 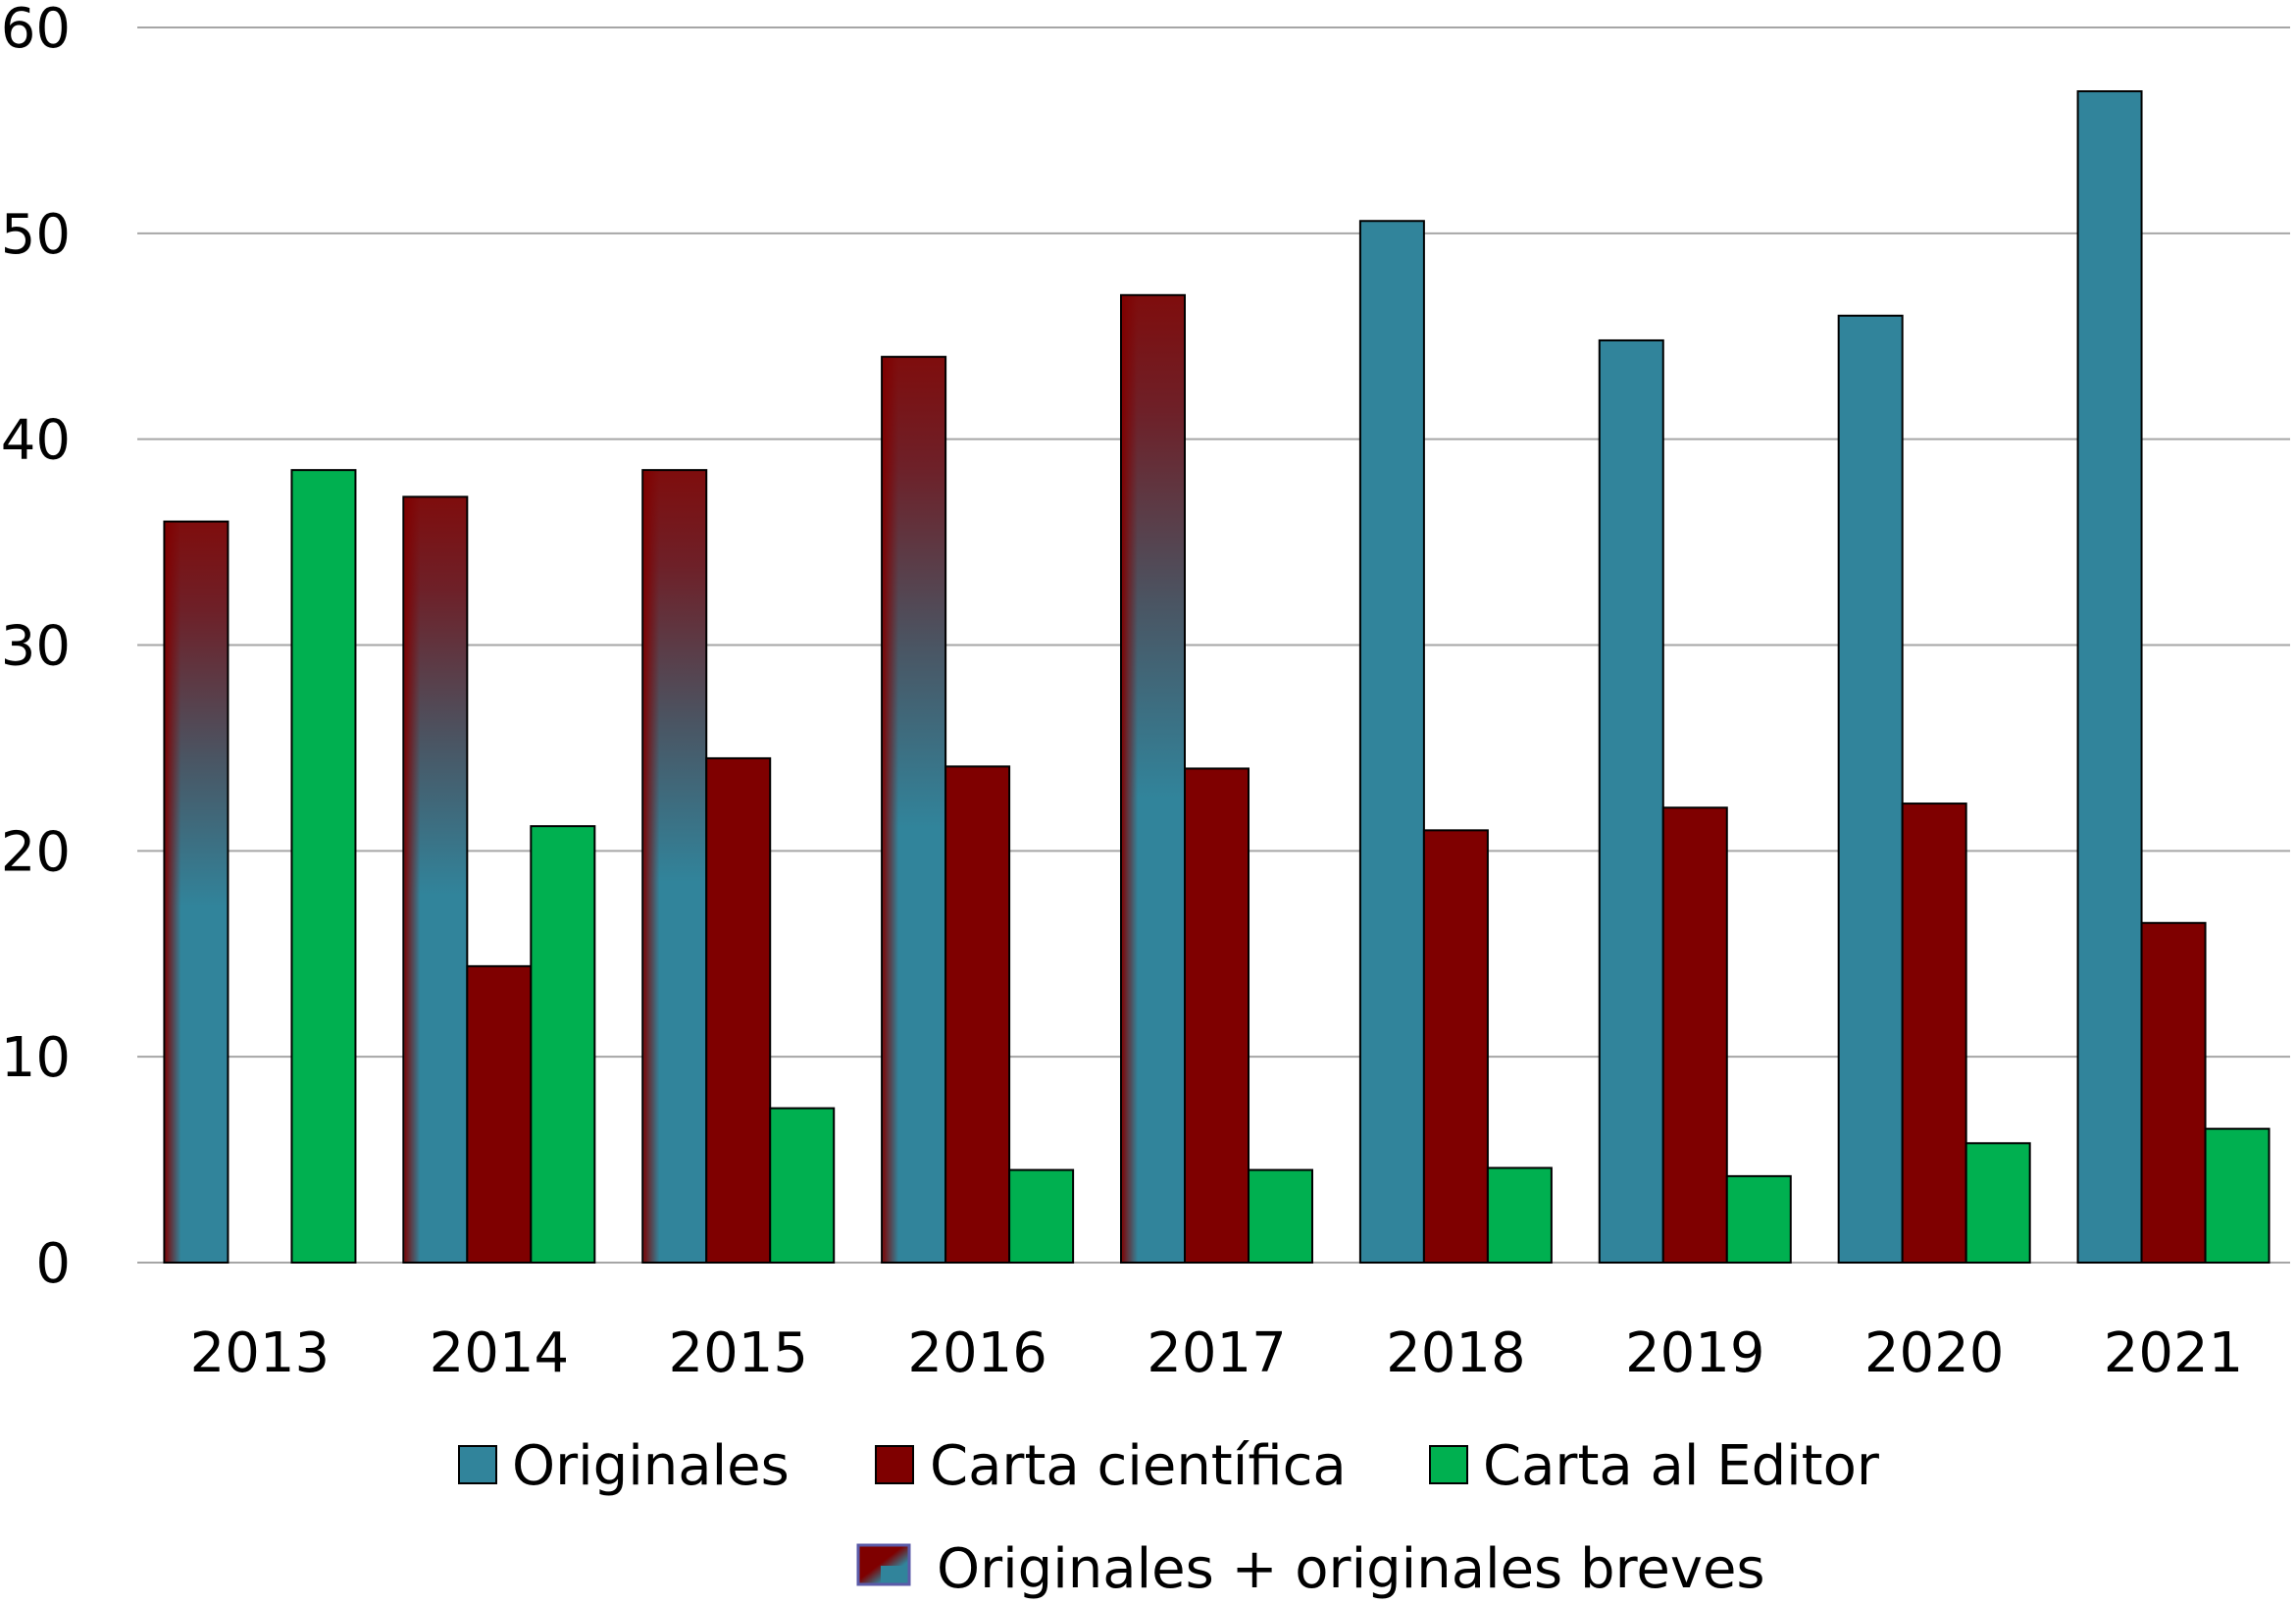 What do you see at coordinates (977, 1353) in the screenshot?
I see `x-tick-label-2016: 2016` at bounding box center [977, 1353].